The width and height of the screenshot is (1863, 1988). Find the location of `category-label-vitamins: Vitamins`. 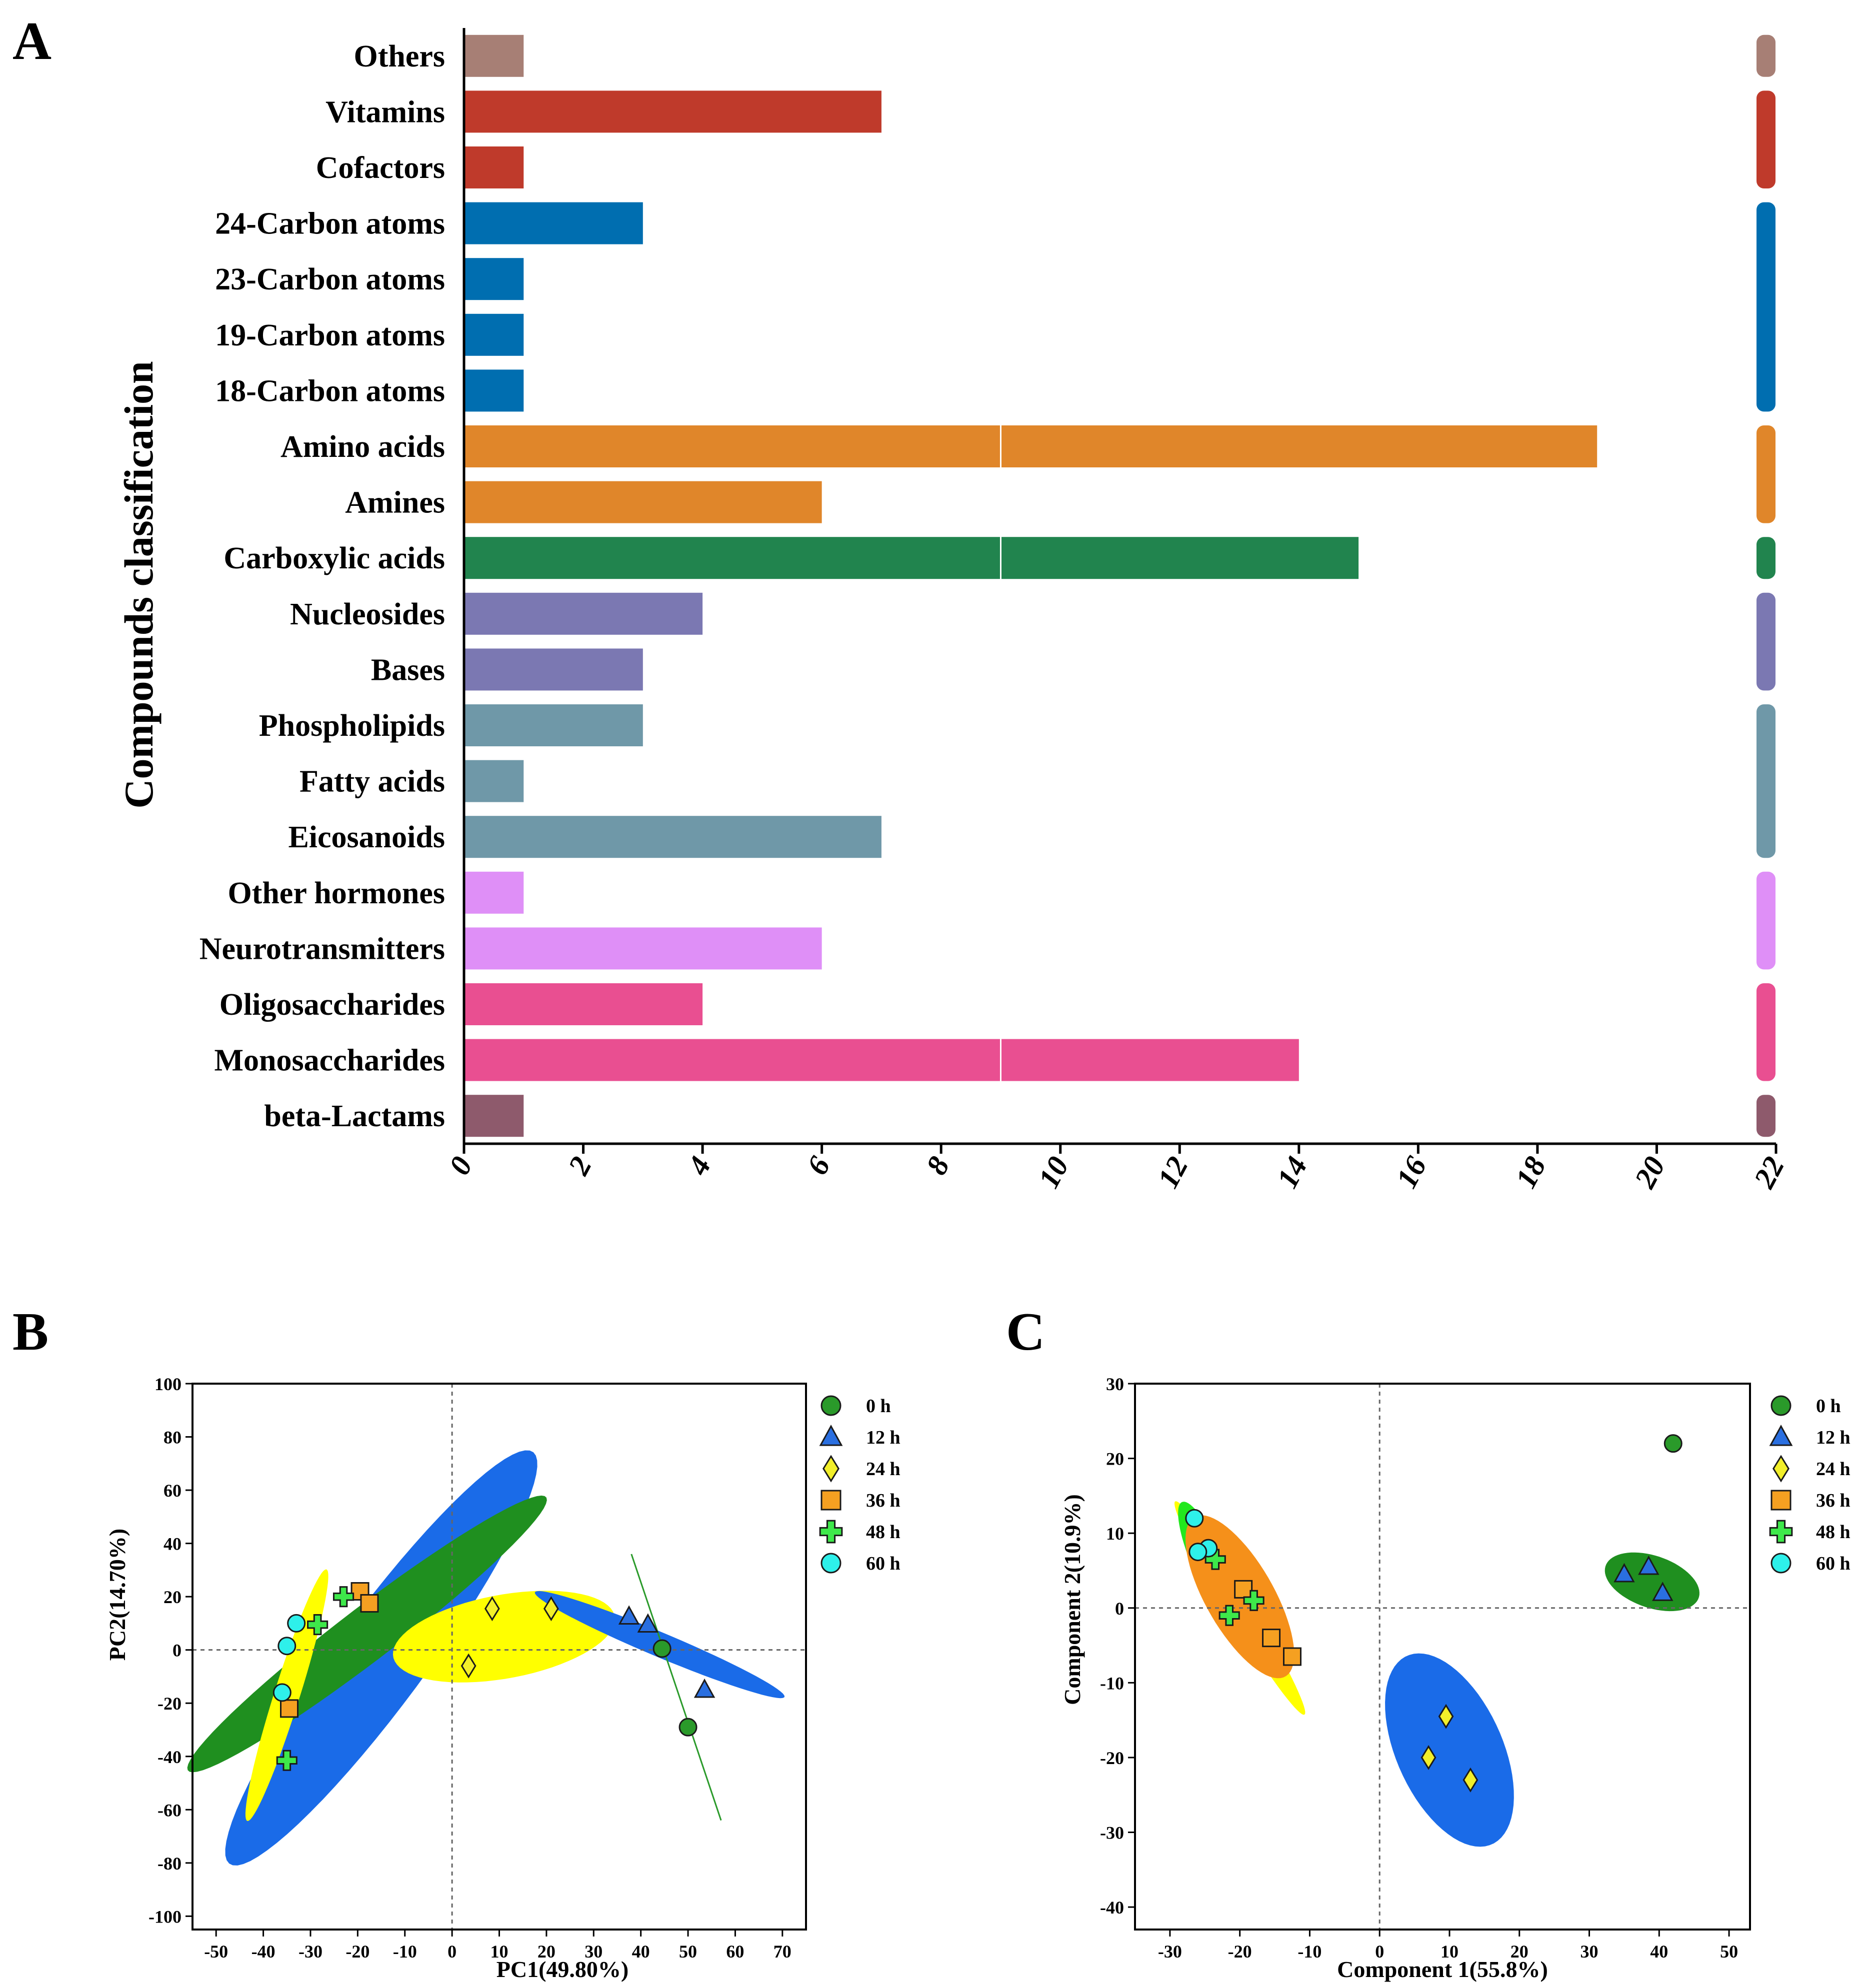

category-label-vitamins: Vitamins is located at coordinates (385, 112).